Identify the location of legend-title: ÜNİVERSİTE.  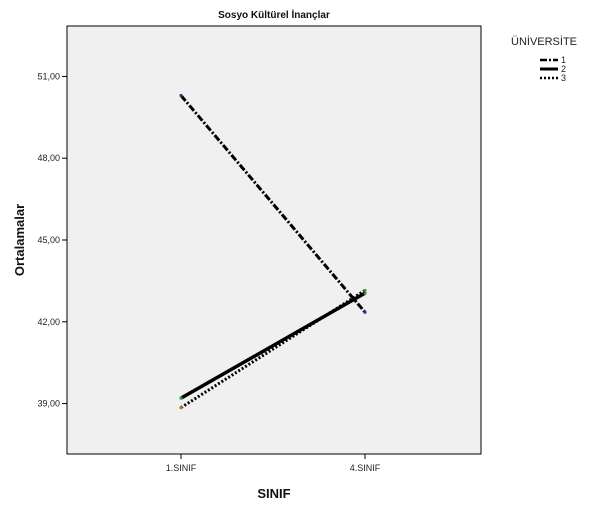
(544, 41).